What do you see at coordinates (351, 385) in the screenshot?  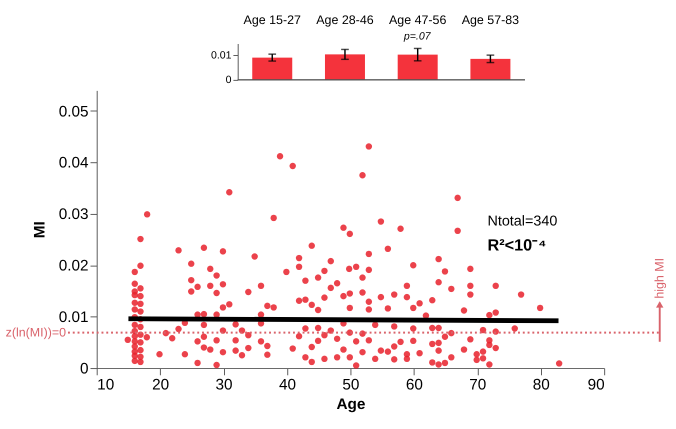 I see `x-tick-label: 50` at bounding box center [351, 385].